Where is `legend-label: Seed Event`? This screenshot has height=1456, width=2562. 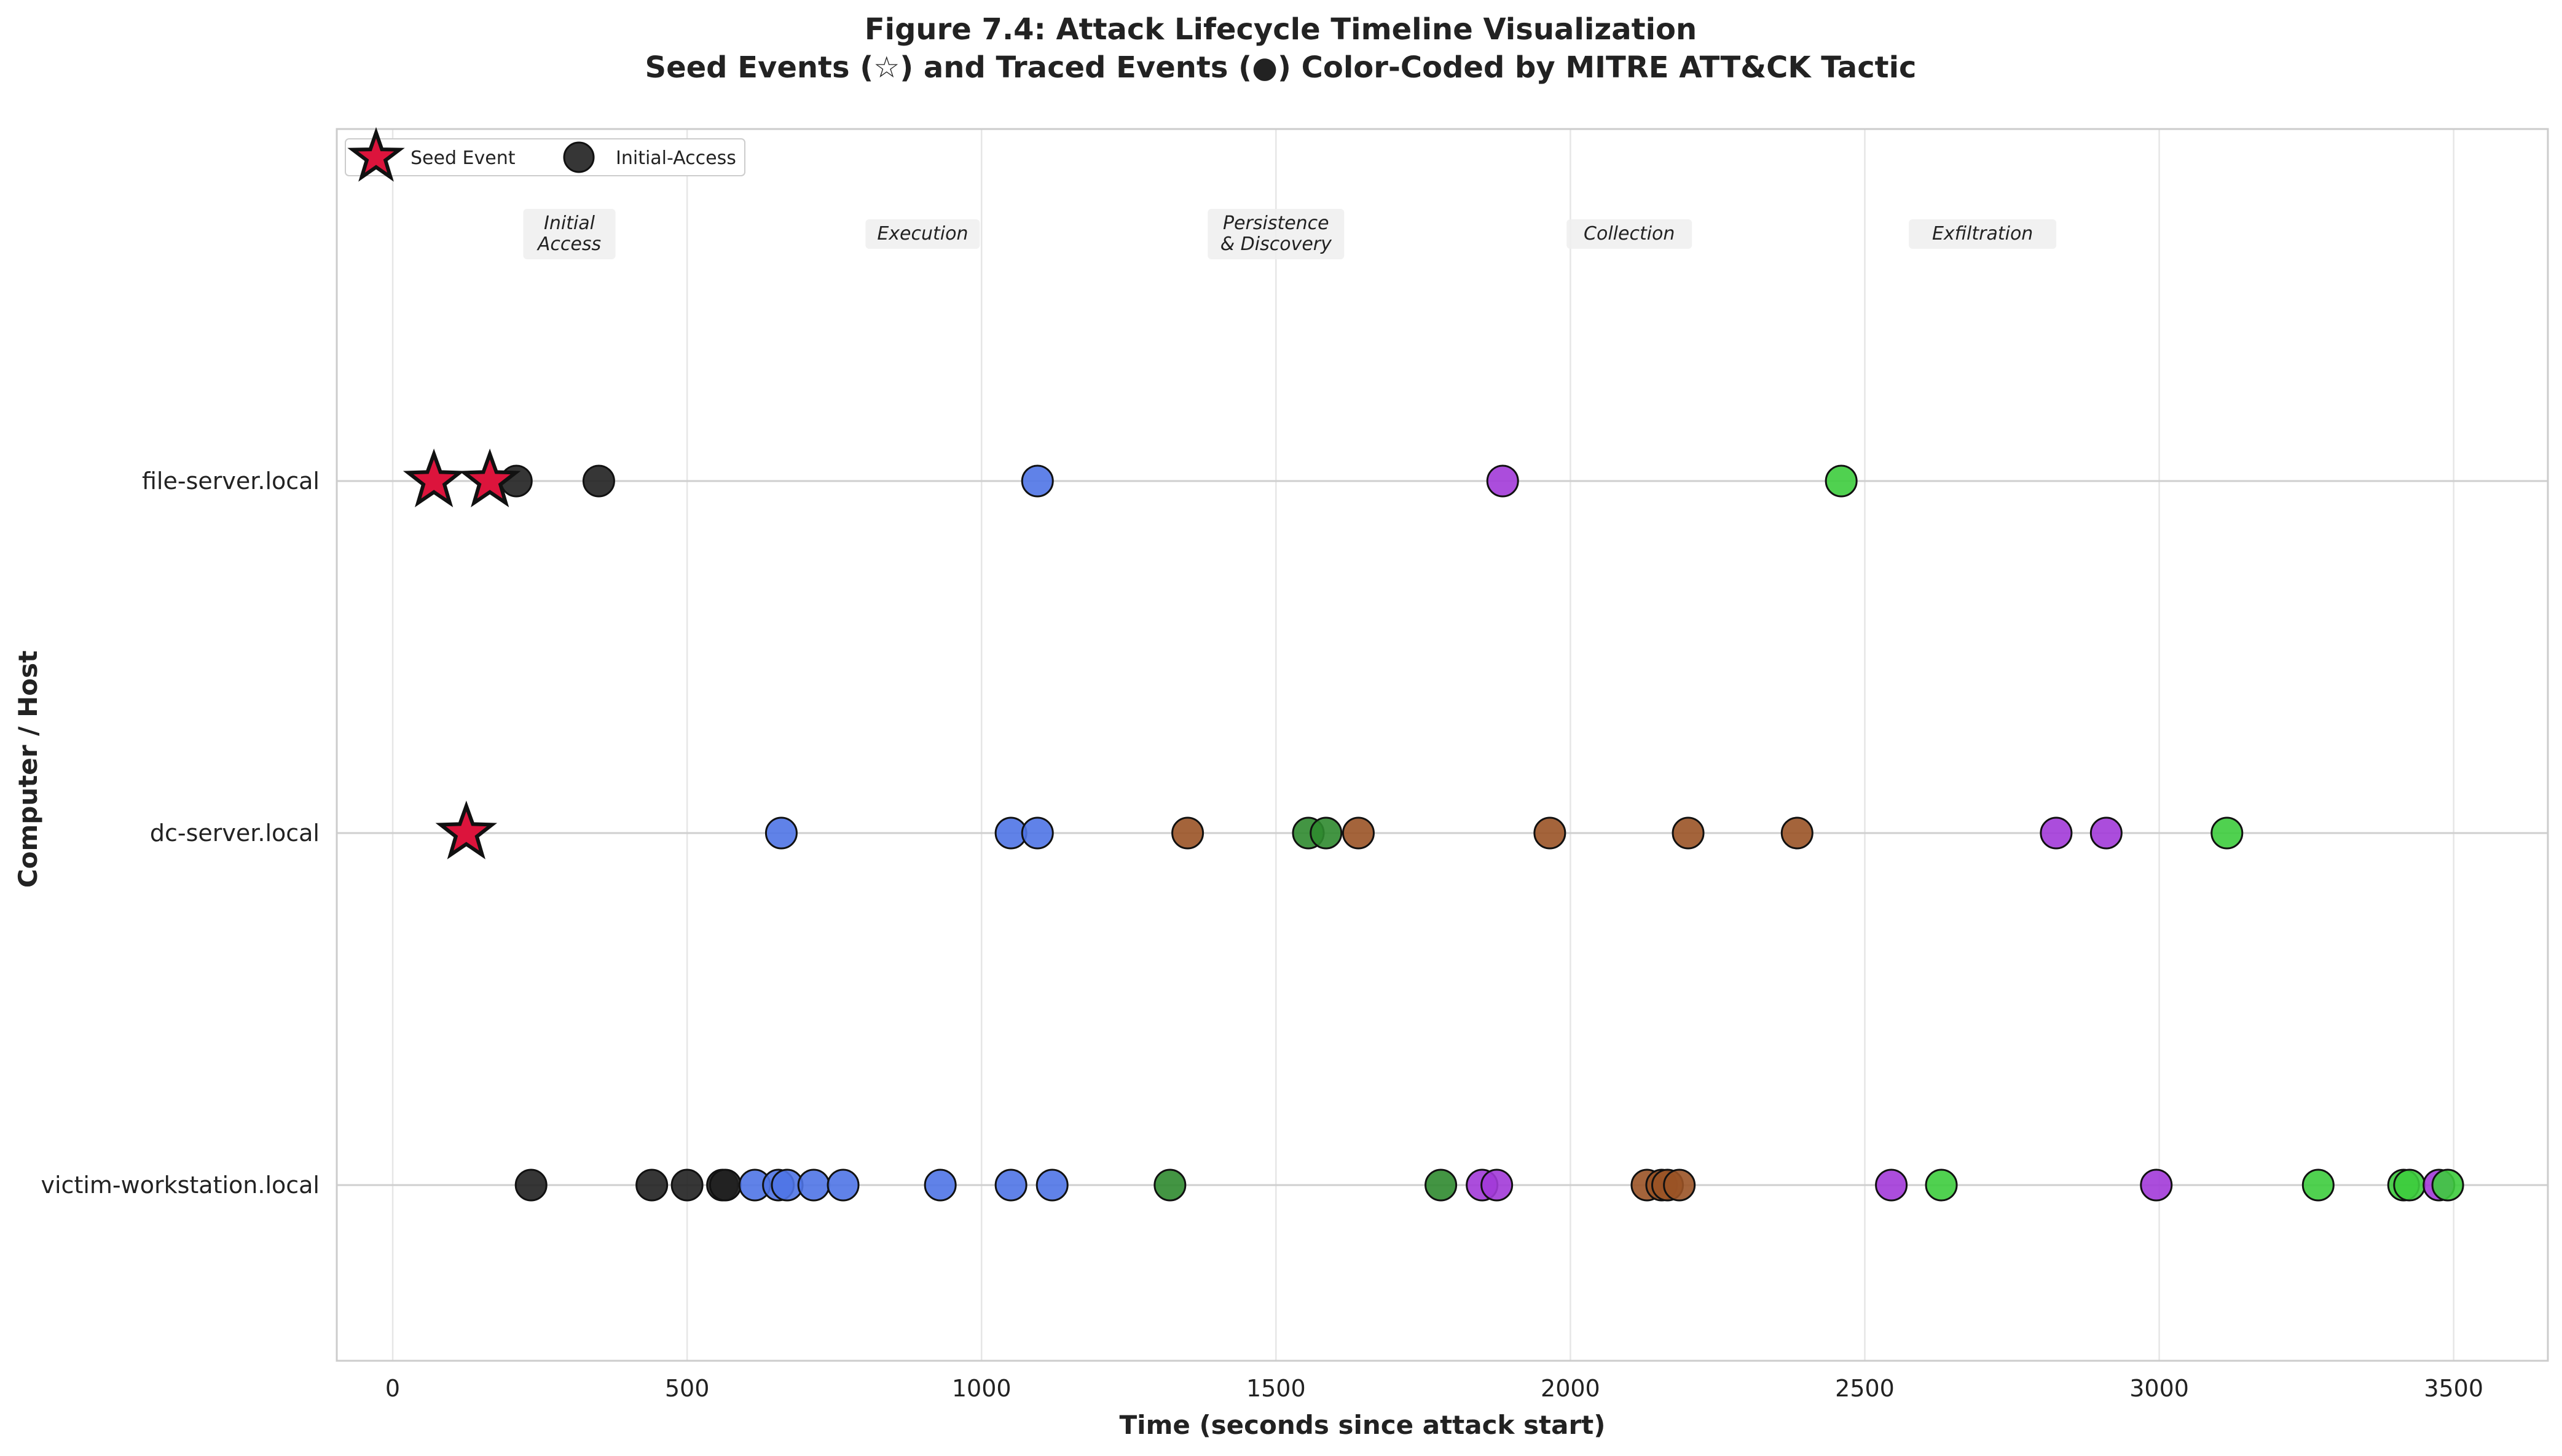 legend-label: Seed Event is located at coordinates (463, 158).